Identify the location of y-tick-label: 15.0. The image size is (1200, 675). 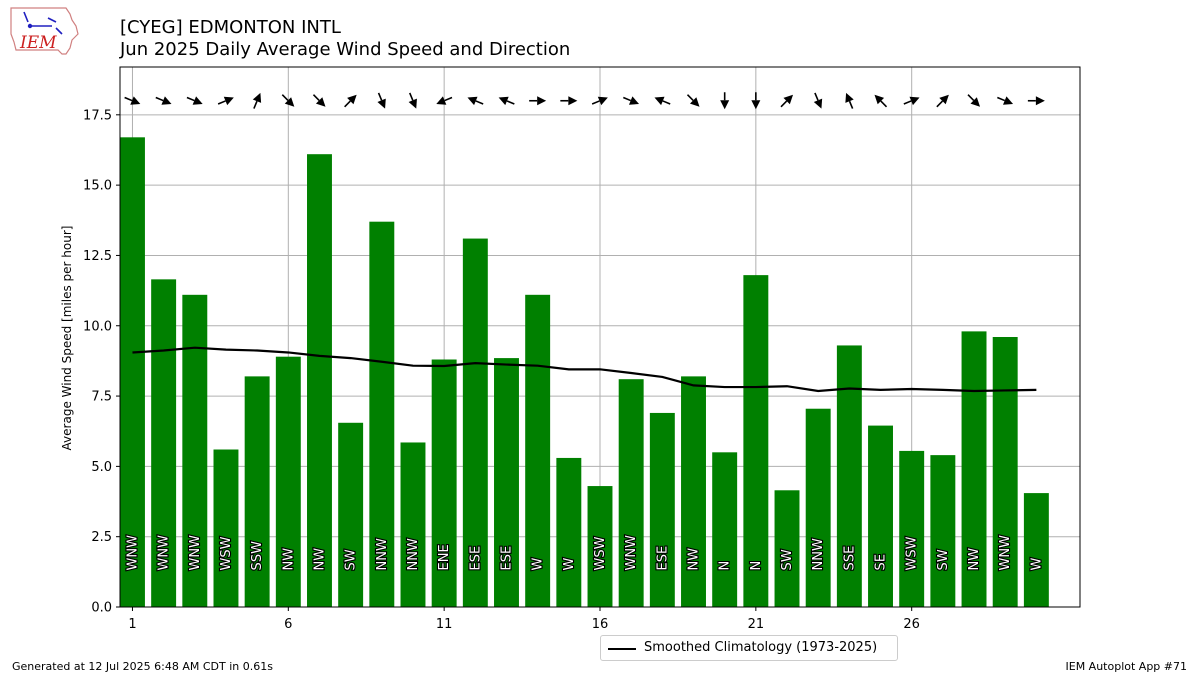
(97, 186).